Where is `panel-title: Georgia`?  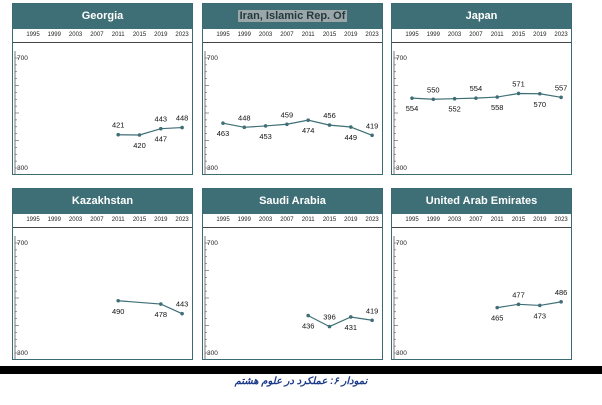 panel-title: Georgia is located at coordinates (102, 16).